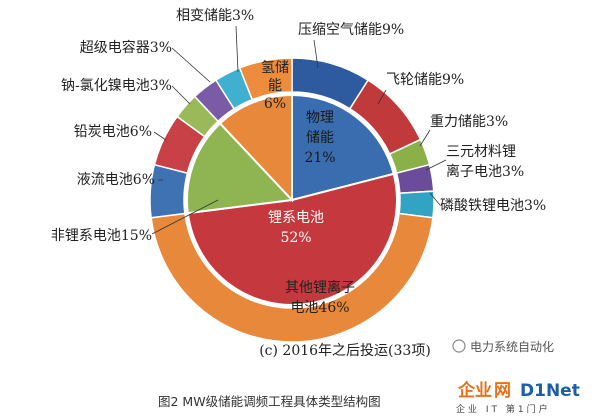 Image resolution: width=600 pixels, height=416 pixels. What do you see at coordinates (425, 80) in the screenshot?
I see `outer-label-1: 飞轮储能9%` at bounding box center [425, 80].